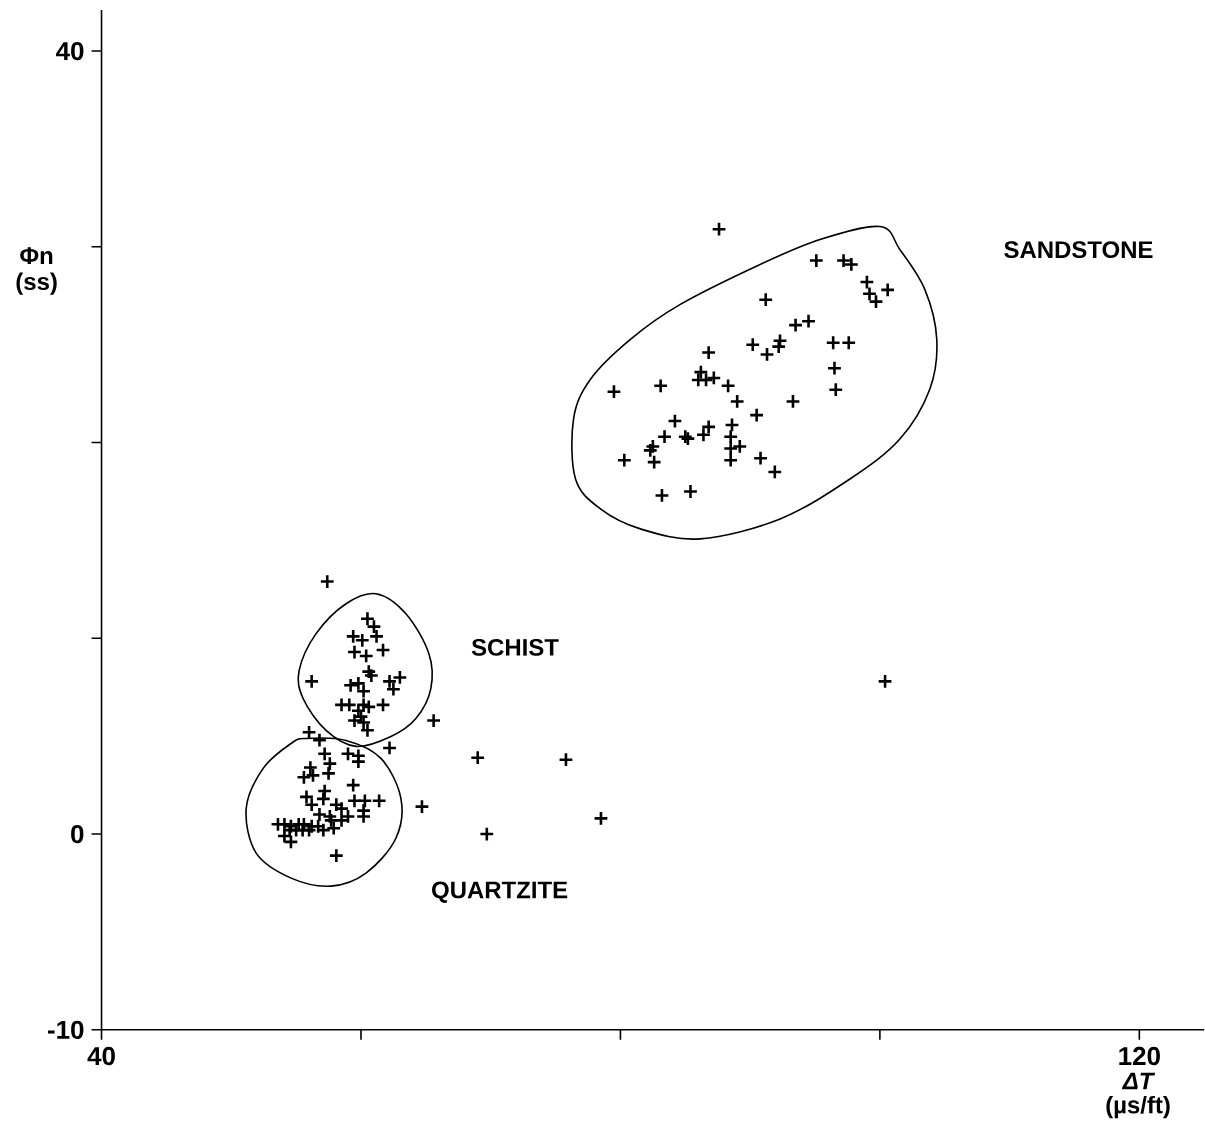 The width and height of the screenshot is (1205, 1125). What do you see at coordinates (1139, 1056) in the screenshot?
I see `x-tick-label: 120` at bounding box center [1139, 1056].